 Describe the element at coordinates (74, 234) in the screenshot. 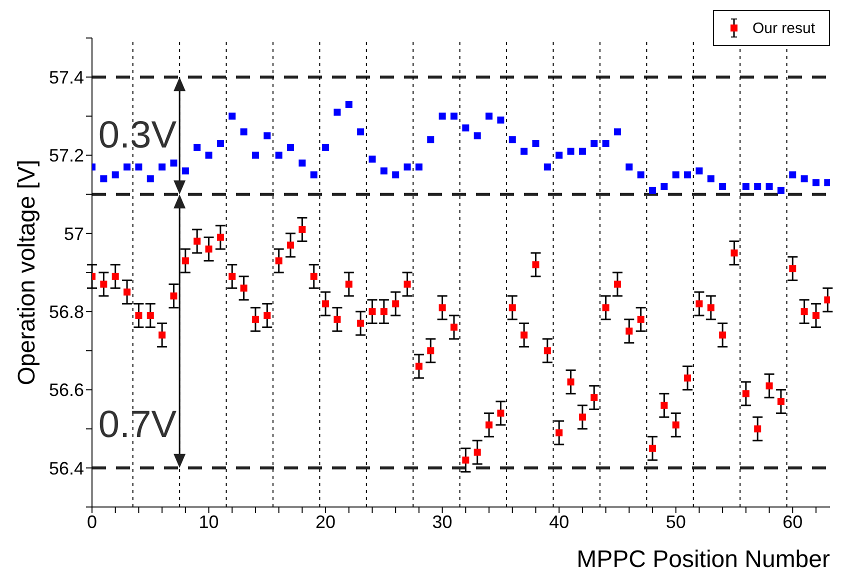

I see `y-tick-label: 57` at that location.